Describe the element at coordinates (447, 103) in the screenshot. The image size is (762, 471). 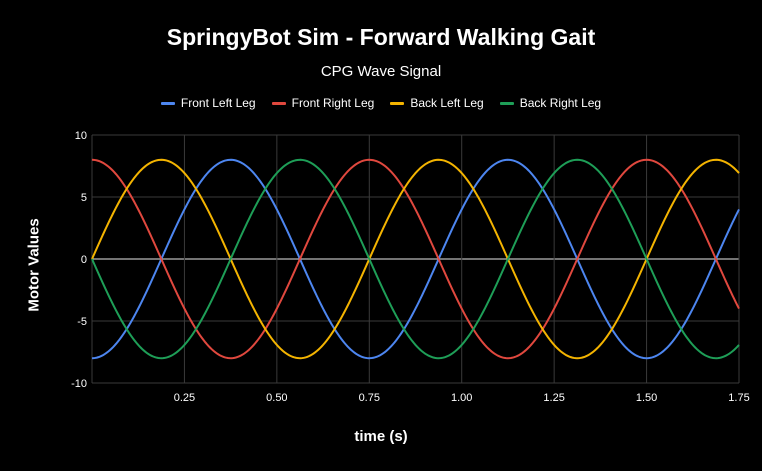
I see `legend-label: Back Left Leg` at that location.